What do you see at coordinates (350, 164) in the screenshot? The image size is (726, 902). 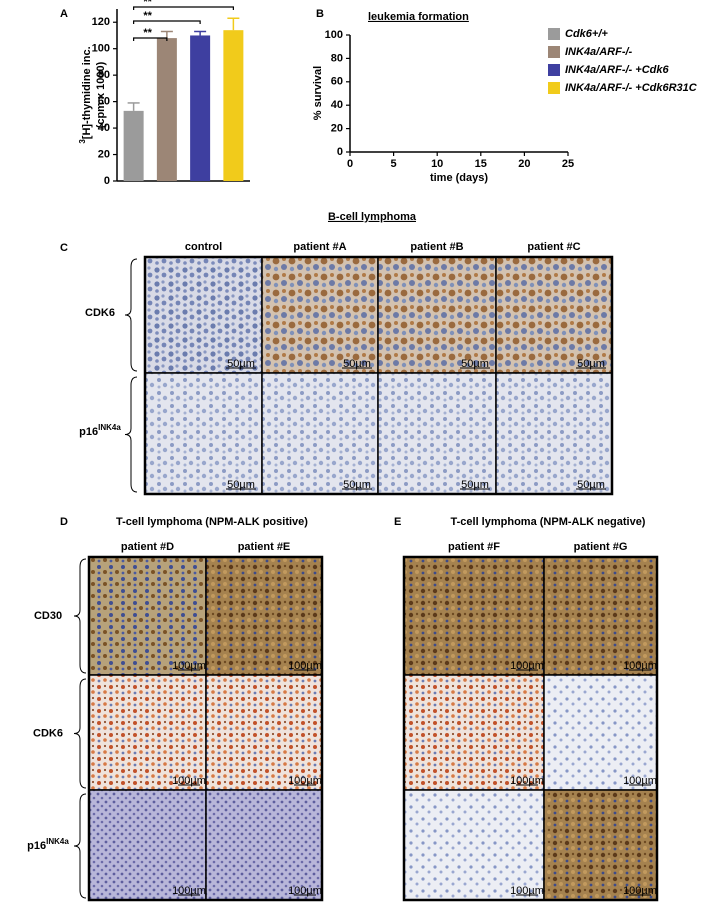 I see `x-tick-label: 0` at bounding box center [350, 164].